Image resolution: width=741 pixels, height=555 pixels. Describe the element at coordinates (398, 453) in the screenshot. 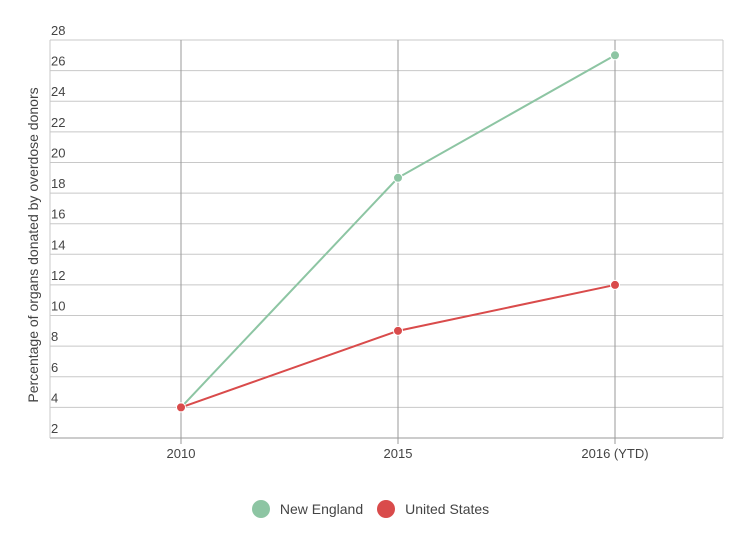

I see `x-tick-label: 2015` at that location.